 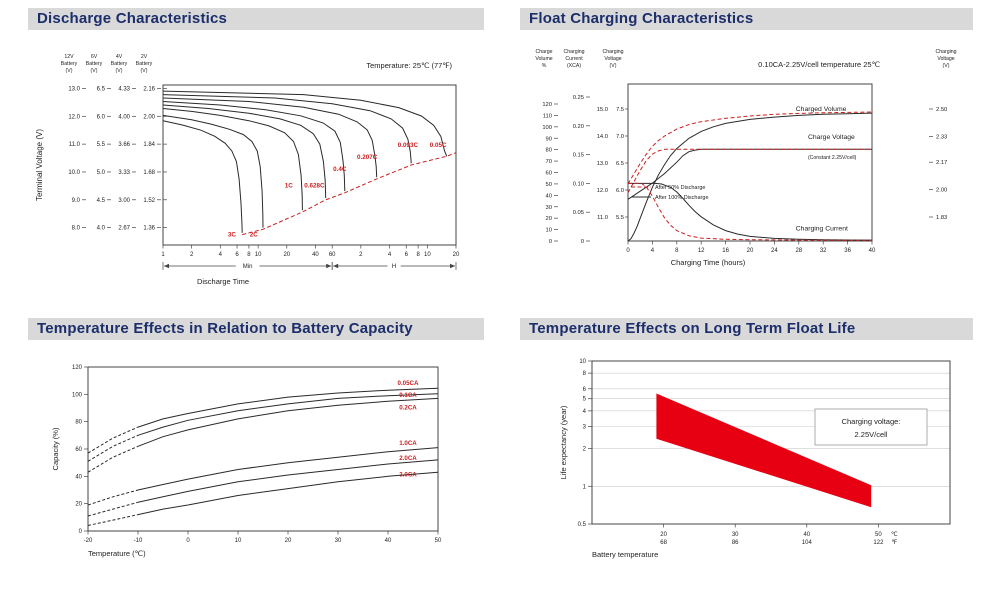 I want to click on series-0.207C: 0.207C, so click(x=270, y=137).